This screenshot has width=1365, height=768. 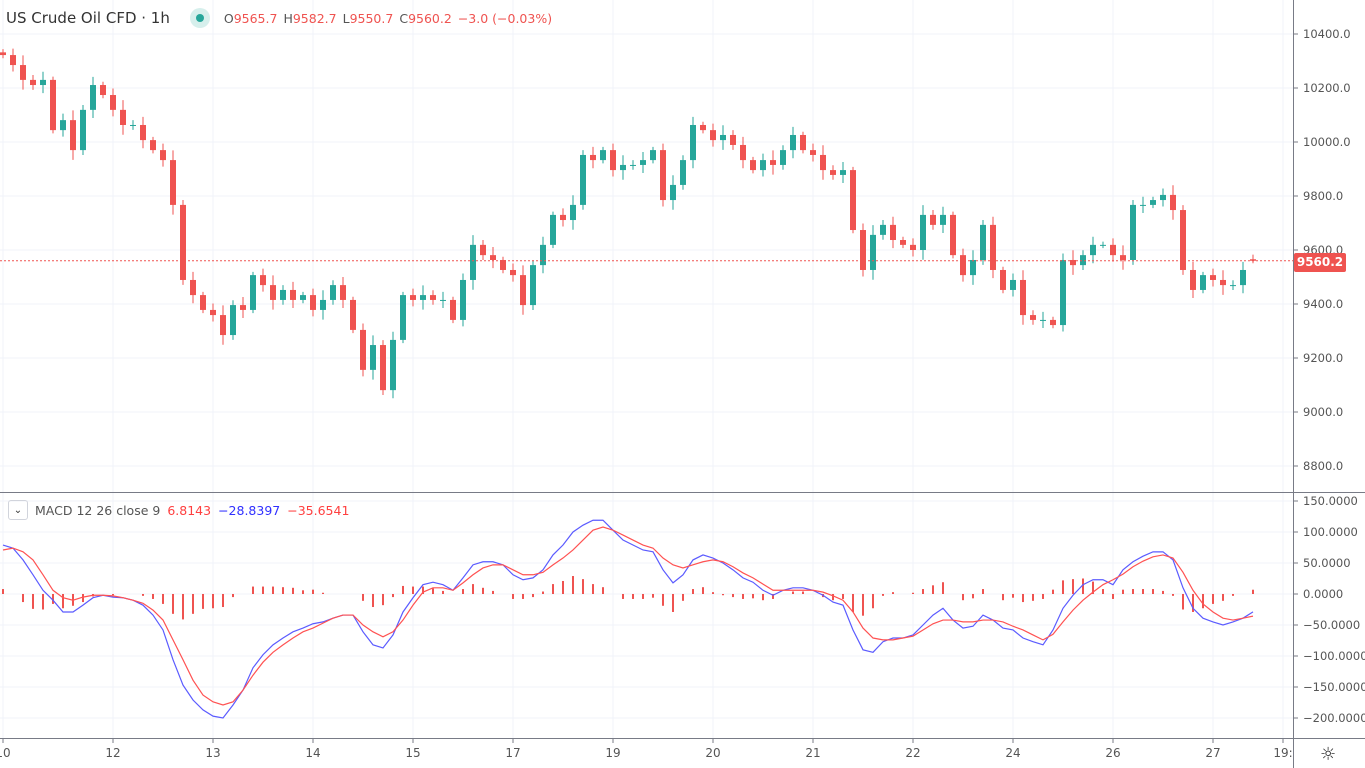 I want to click on macd-tick-label: 150.0000, so click(x=1330, y=501).